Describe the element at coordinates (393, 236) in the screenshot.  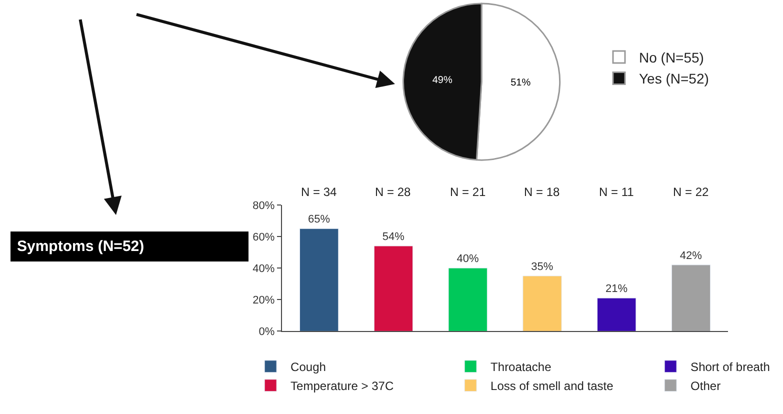
I see `data-label: 54%` at that location.